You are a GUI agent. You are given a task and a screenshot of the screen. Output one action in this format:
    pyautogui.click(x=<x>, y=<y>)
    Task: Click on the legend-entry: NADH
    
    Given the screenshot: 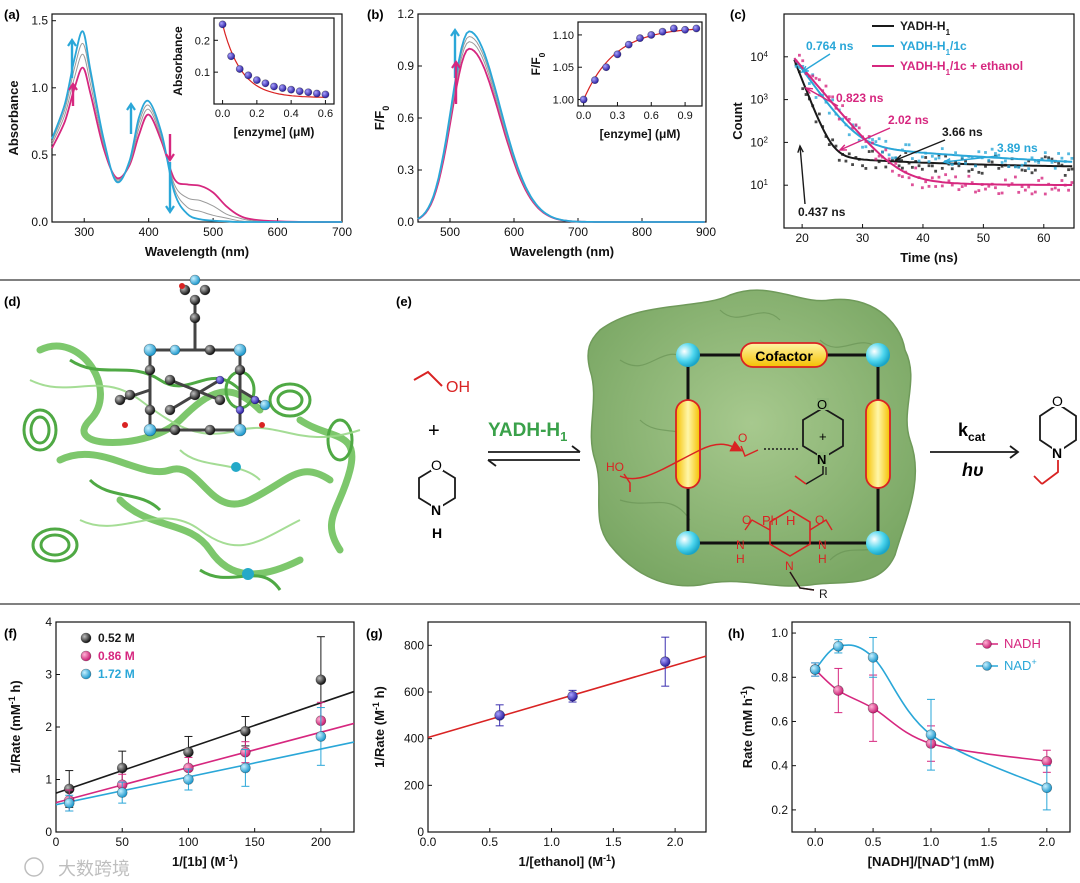 What is the action you would take?
    pyautogui.click(x=1022, y=643)
    